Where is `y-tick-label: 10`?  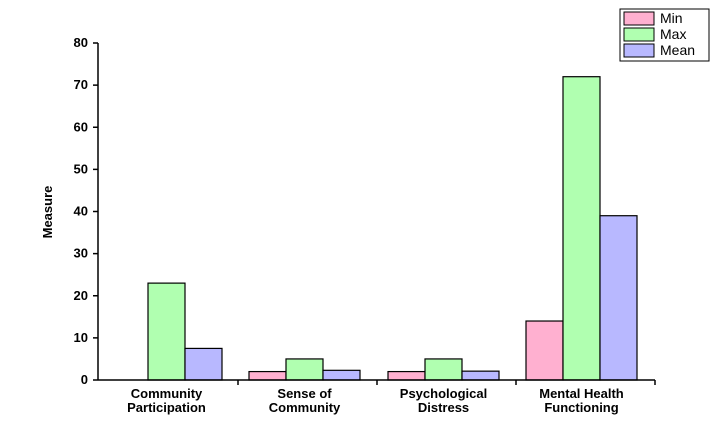
y-tick-label: 10 is located at coordinates (81, 337).